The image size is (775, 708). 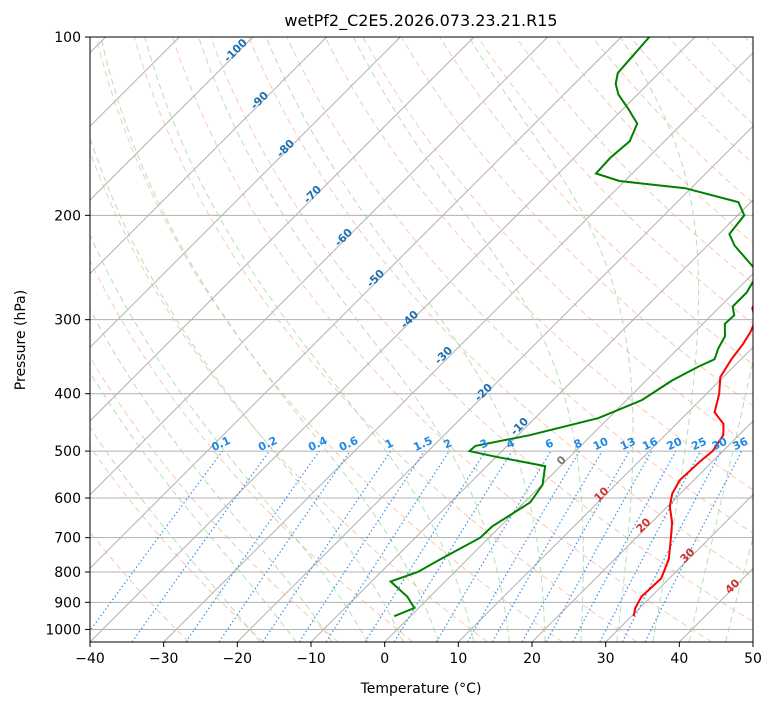 What do you see at coordinates (443, 355) in the screenshot?
I see `dry-adiabat-label: -30` at bounding box center [443, 355].